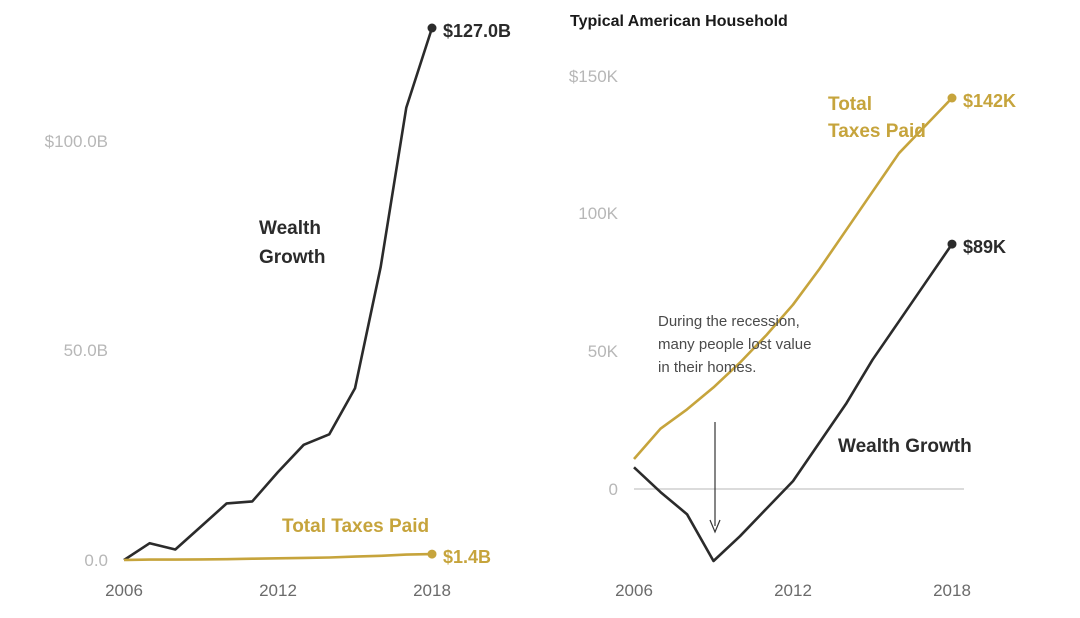 This screenshot has height=618, width=1080. Describe the element at coordinates (290, 228) in the screenshot. I see `left-wealth-label-line1: Wealth` at that location.